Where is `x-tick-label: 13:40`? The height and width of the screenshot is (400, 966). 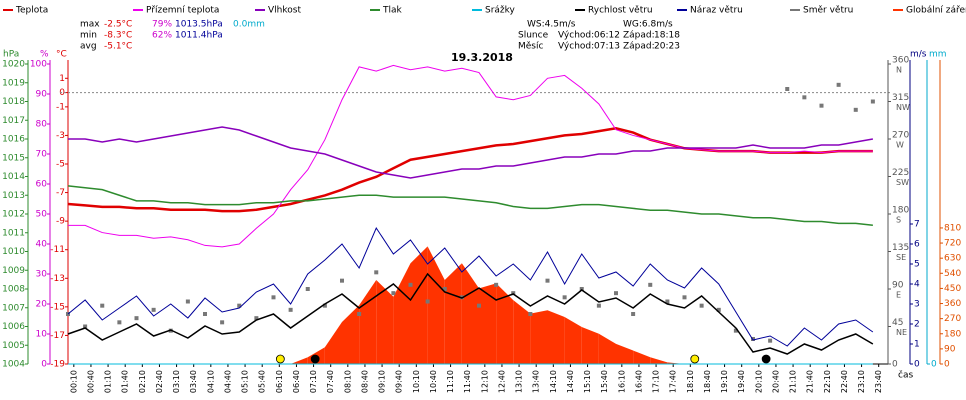 x-tick-label: 13:40 is located at coordinates (536, 381).